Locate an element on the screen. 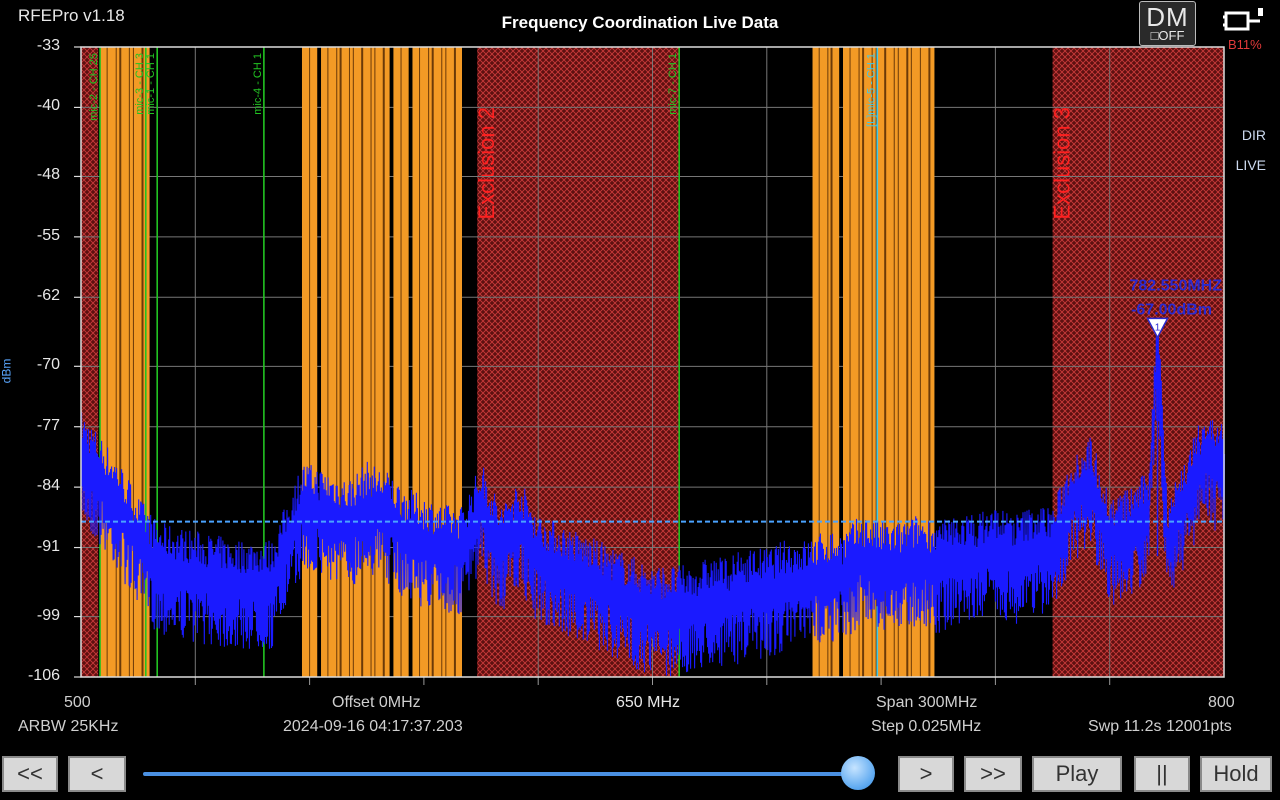  y-tick-label: -70 is located at coordinates (48, 365).